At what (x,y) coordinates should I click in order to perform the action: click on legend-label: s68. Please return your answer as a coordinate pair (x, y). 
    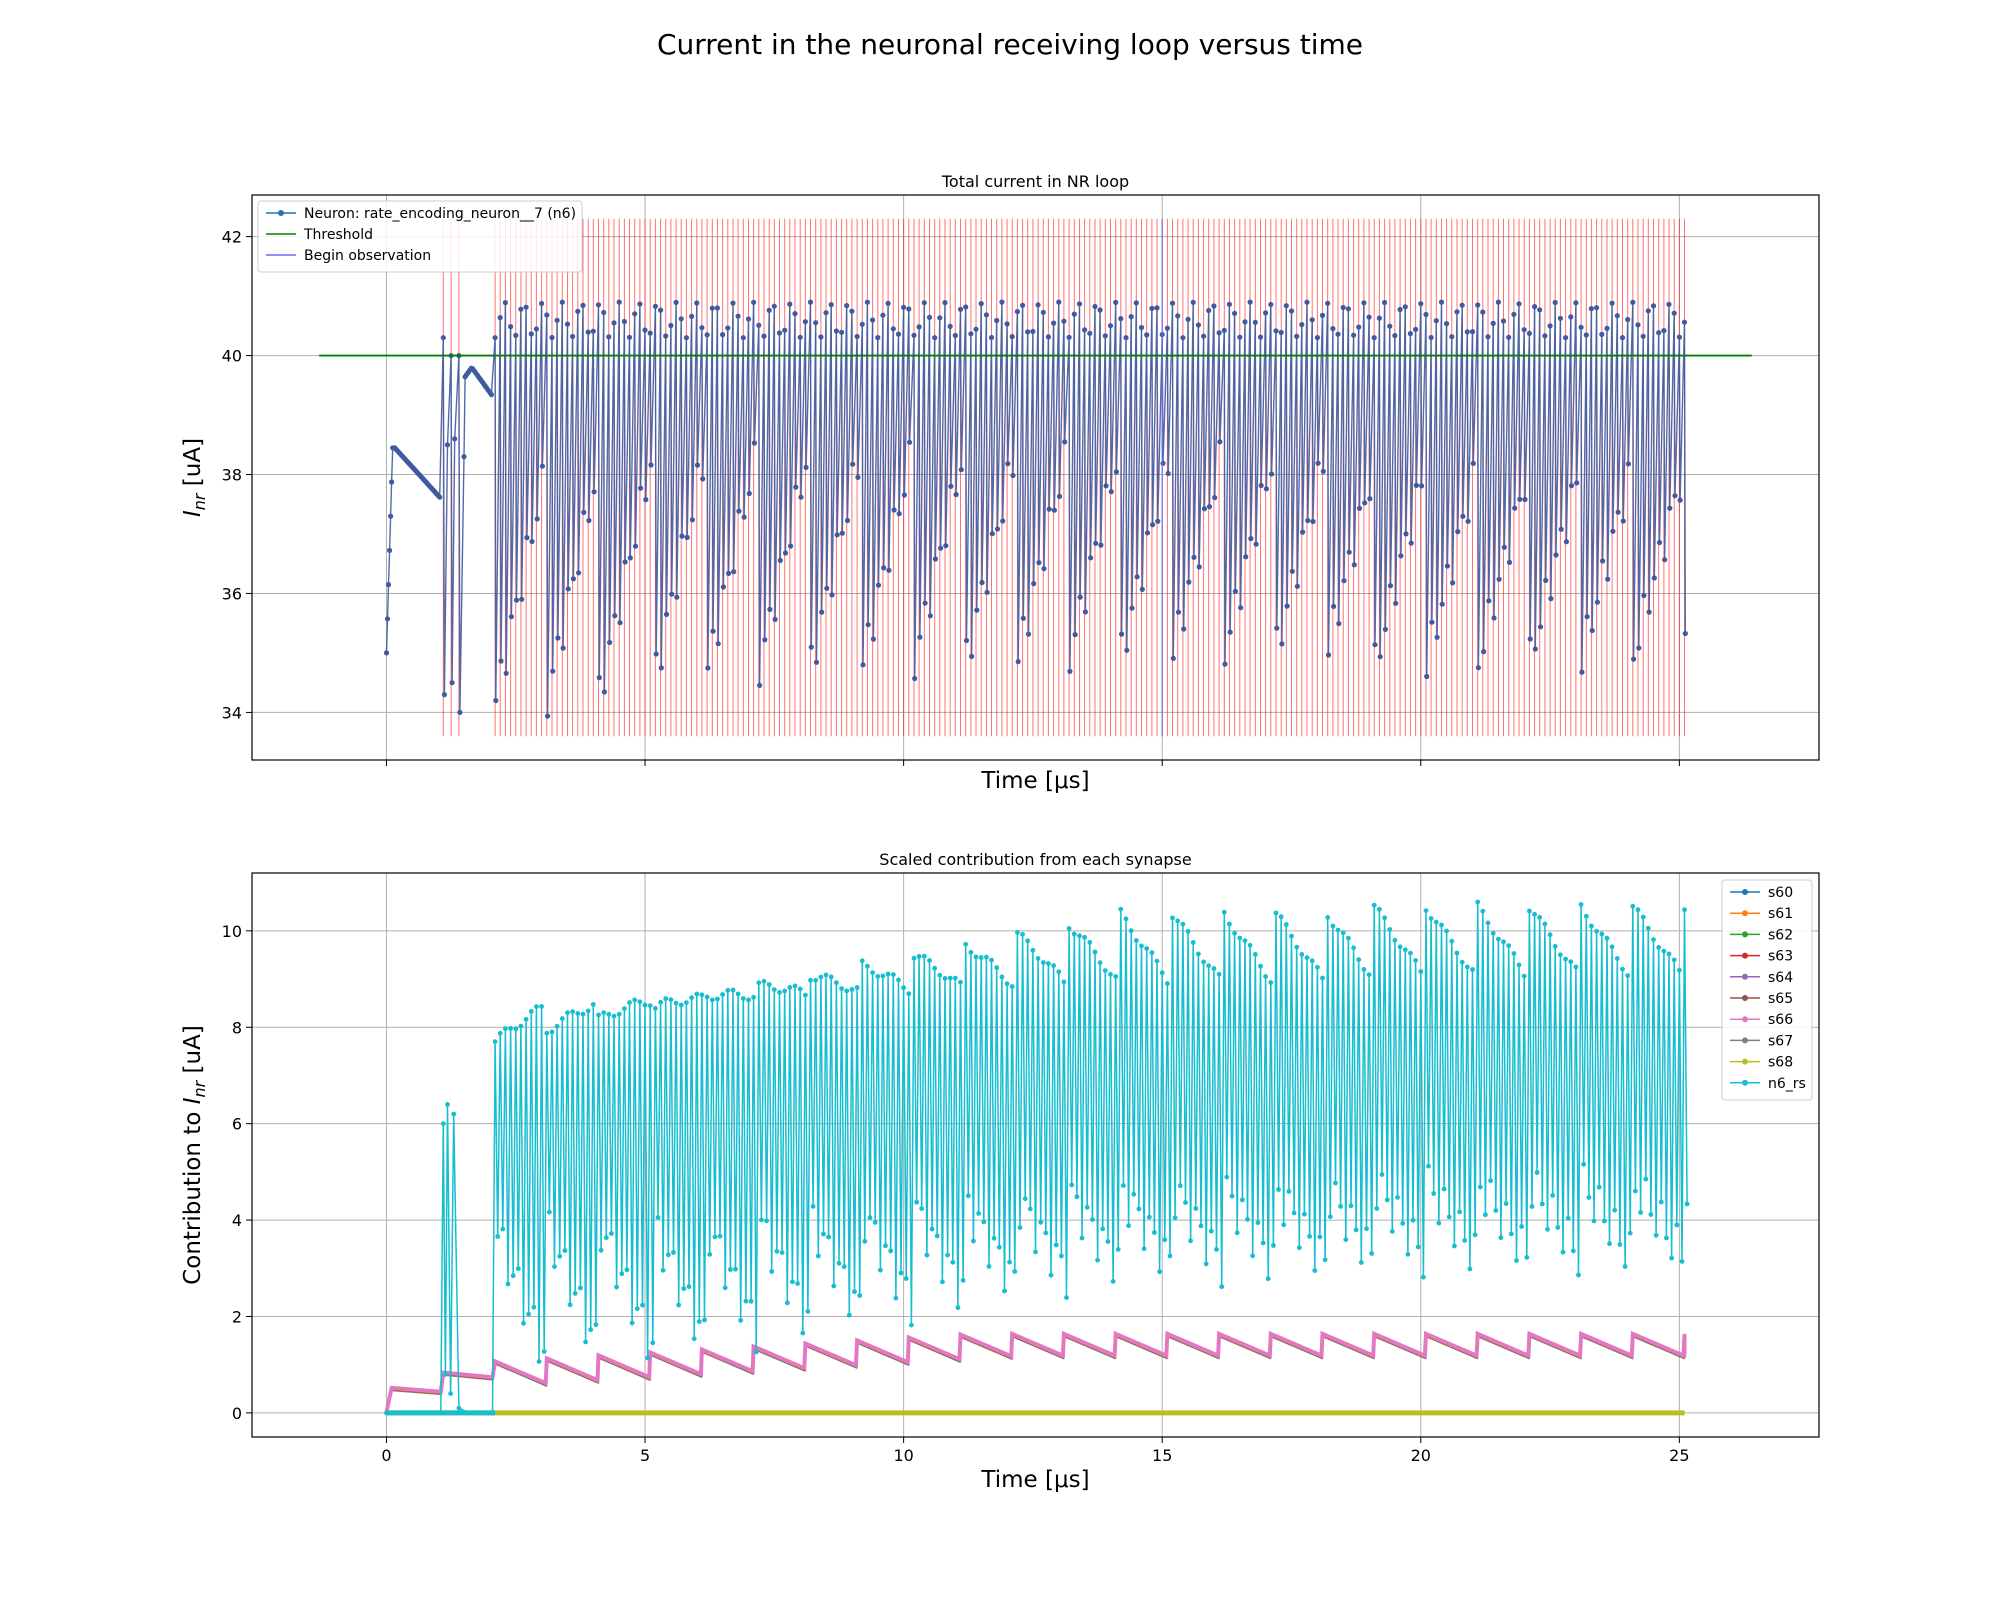
    Looking at the image, I should click on (1780, 1063).